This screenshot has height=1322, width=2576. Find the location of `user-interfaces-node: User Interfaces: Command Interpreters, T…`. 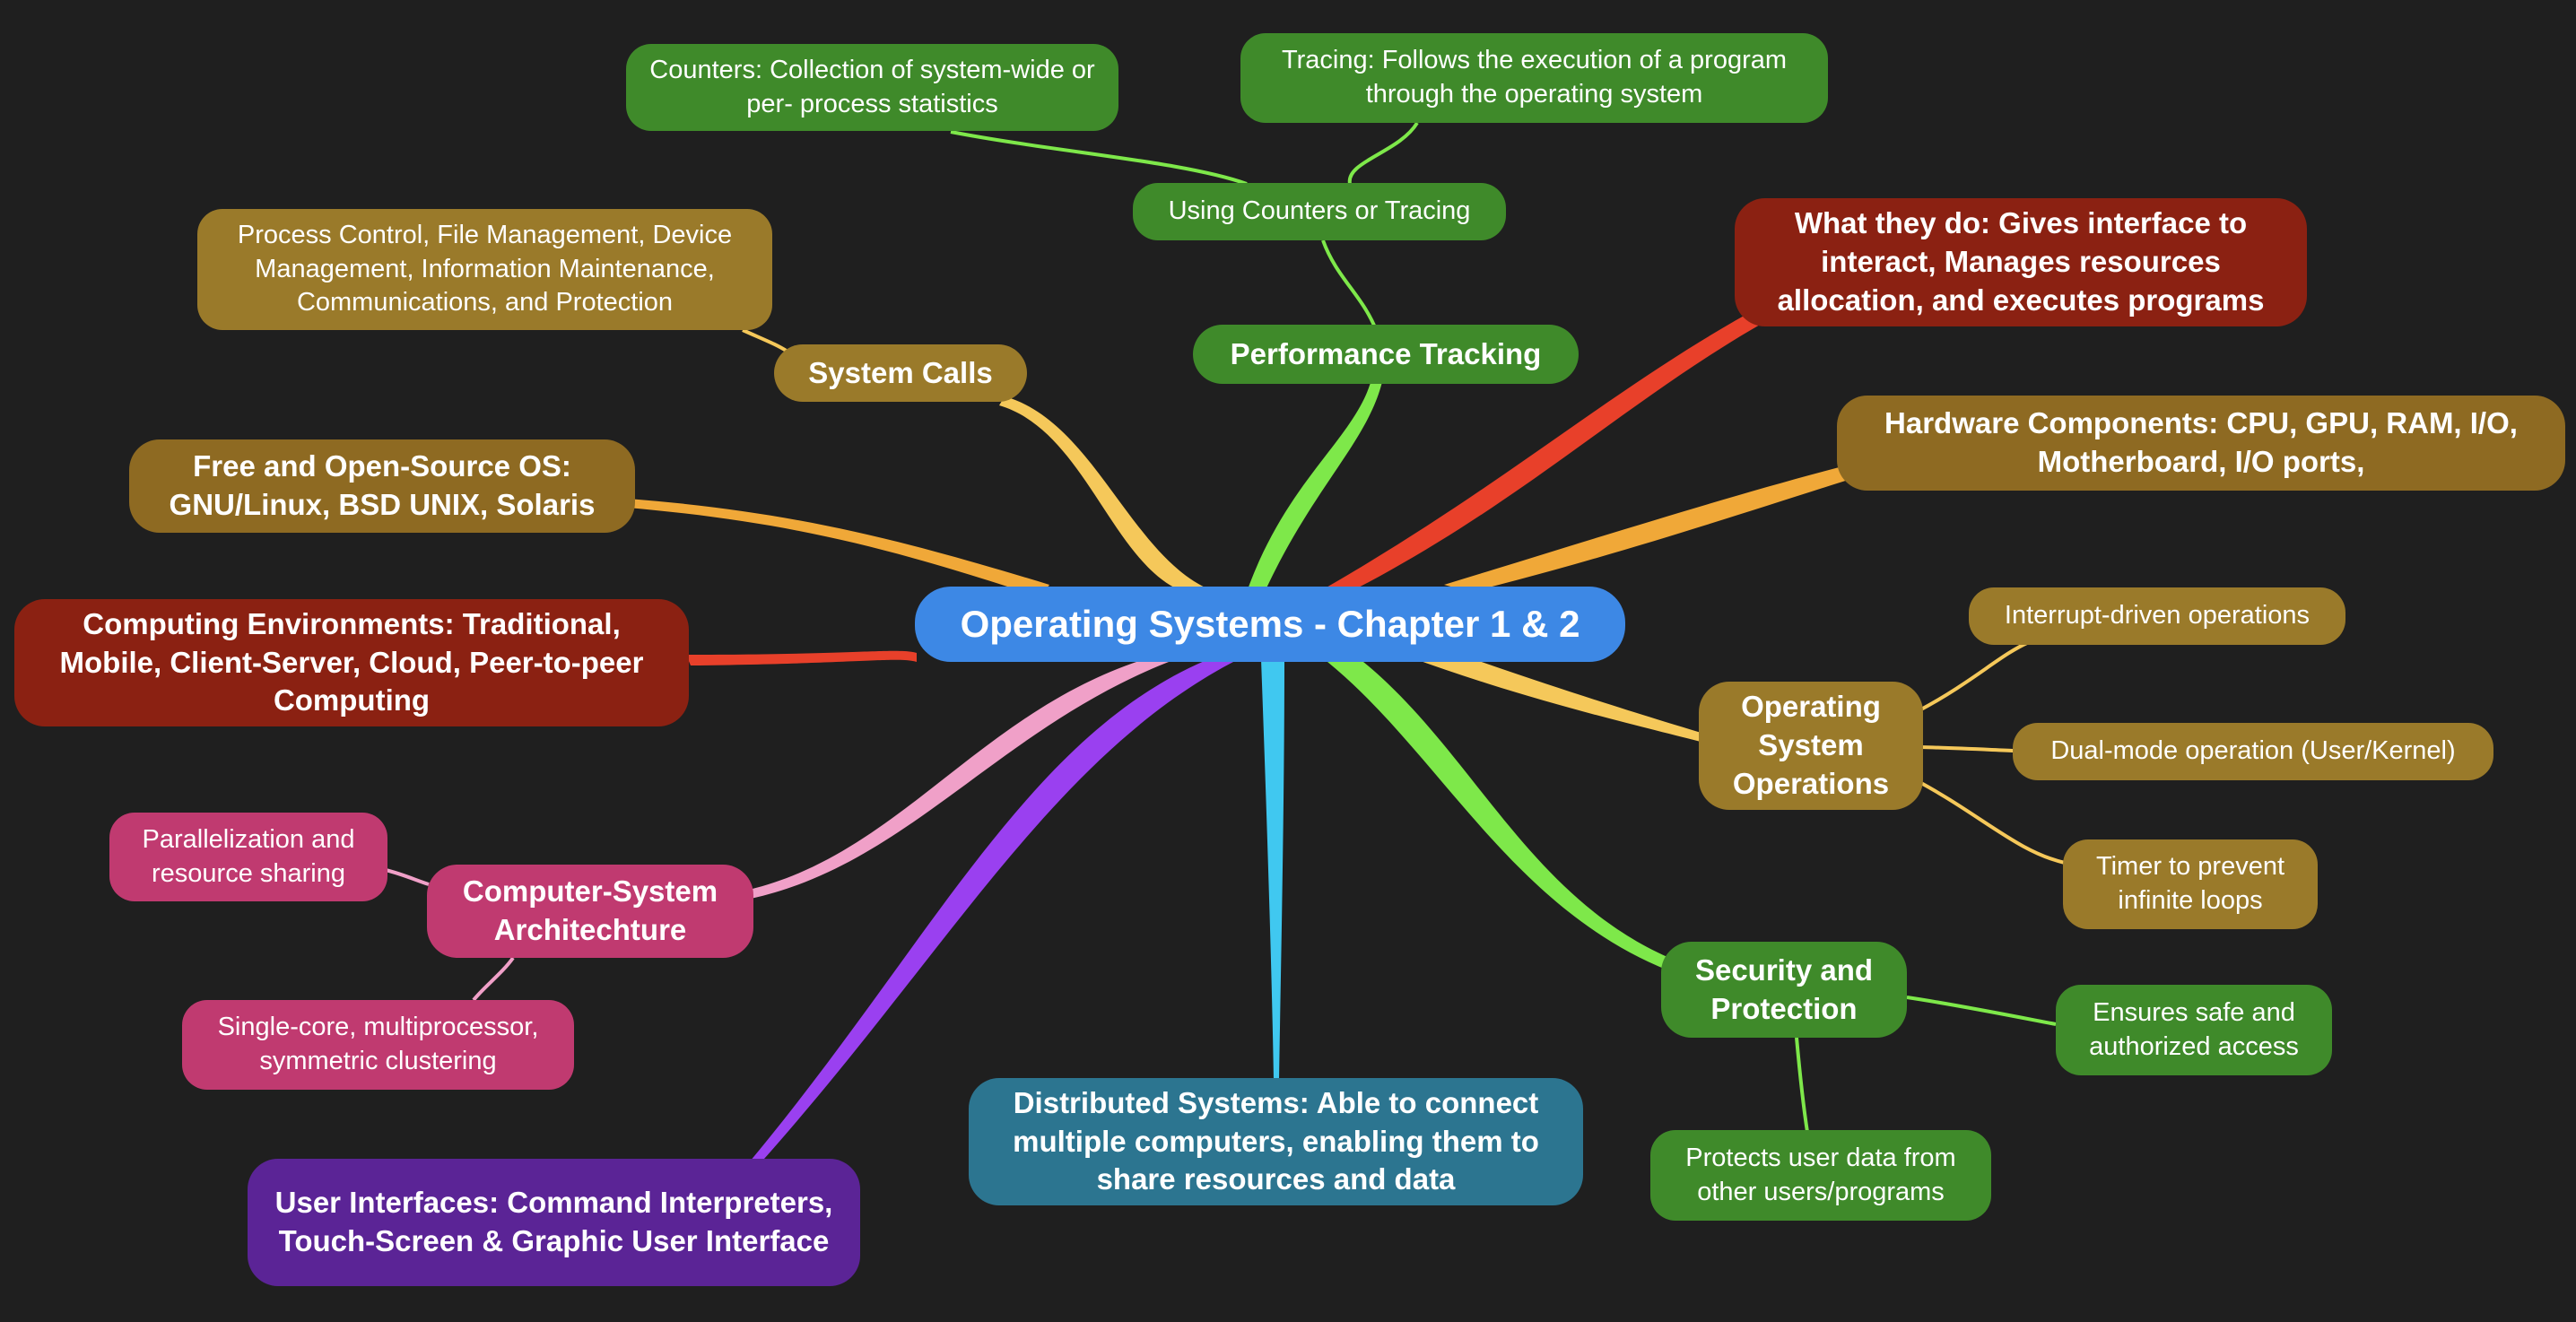

user-interfaces-node: User Interfaces: Command Interpreters, T… is located at coordinates (554, 1222).